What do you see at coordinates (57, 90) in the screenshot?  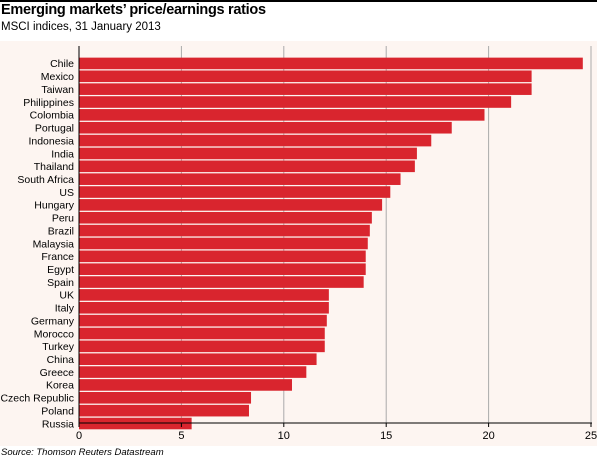 I see `category-label: Taiwan` at bounding box center [57, 90].